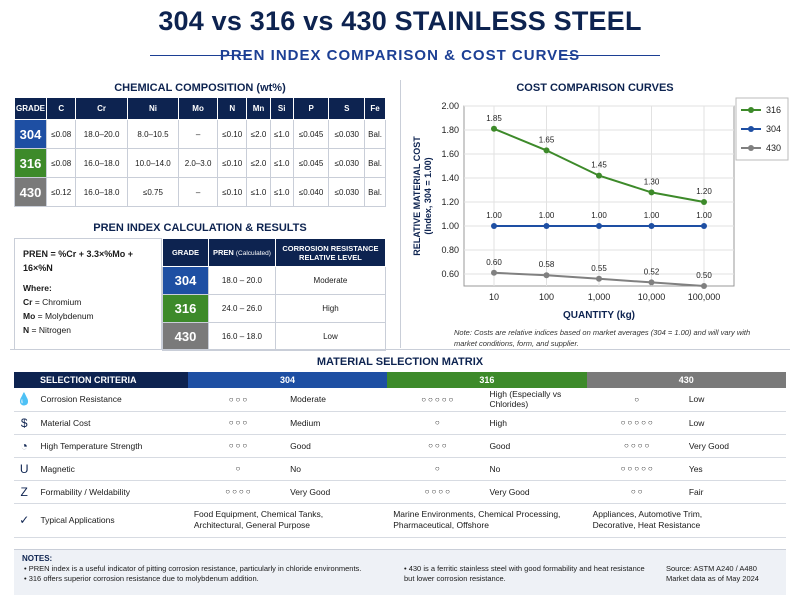 This screenshot has height=600, width=800. I want to click on legend-label-316: 316, so click(773, 110).